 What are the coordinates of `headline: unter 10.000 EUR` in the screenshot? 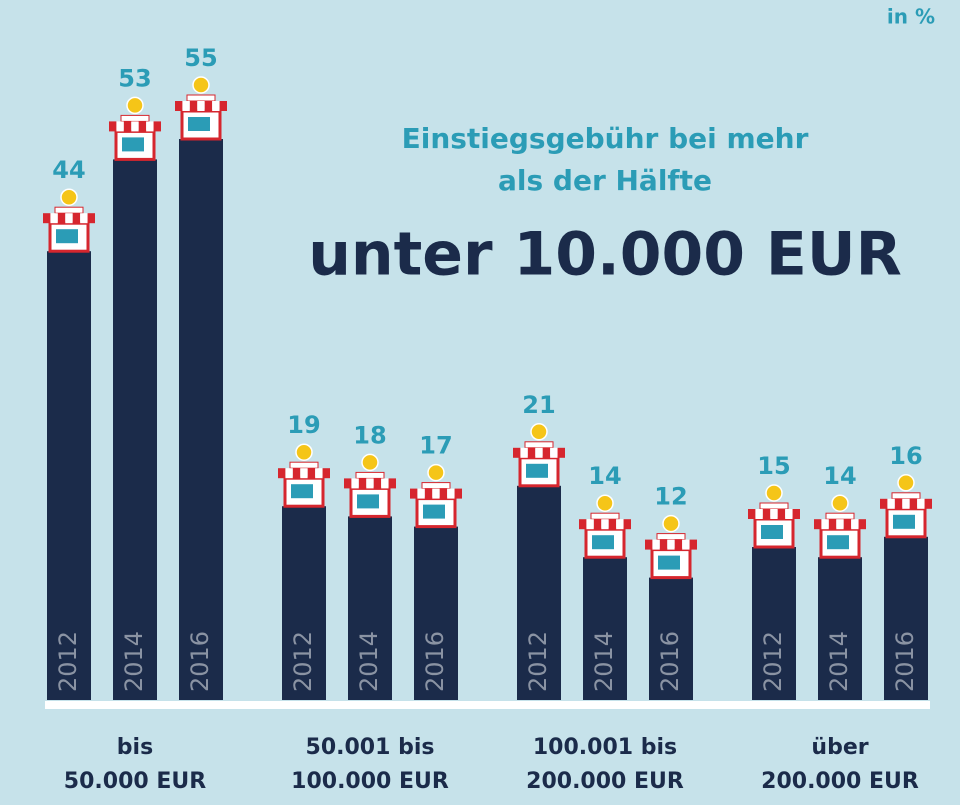 It's located at (605, 255).